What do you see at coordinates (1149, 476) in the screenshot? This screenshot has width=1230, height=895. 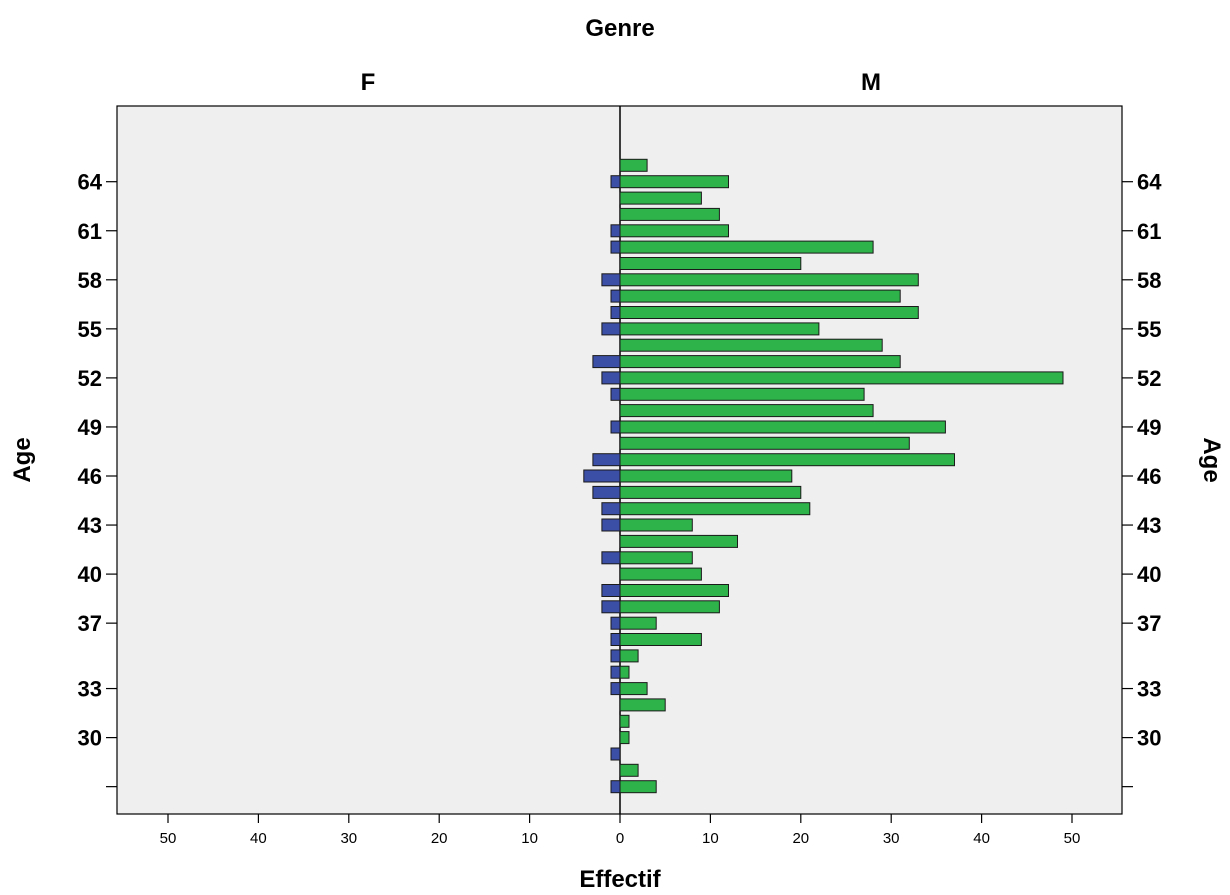 I see `y-tick-label-right: 46` at bounding box center [1149, 476].